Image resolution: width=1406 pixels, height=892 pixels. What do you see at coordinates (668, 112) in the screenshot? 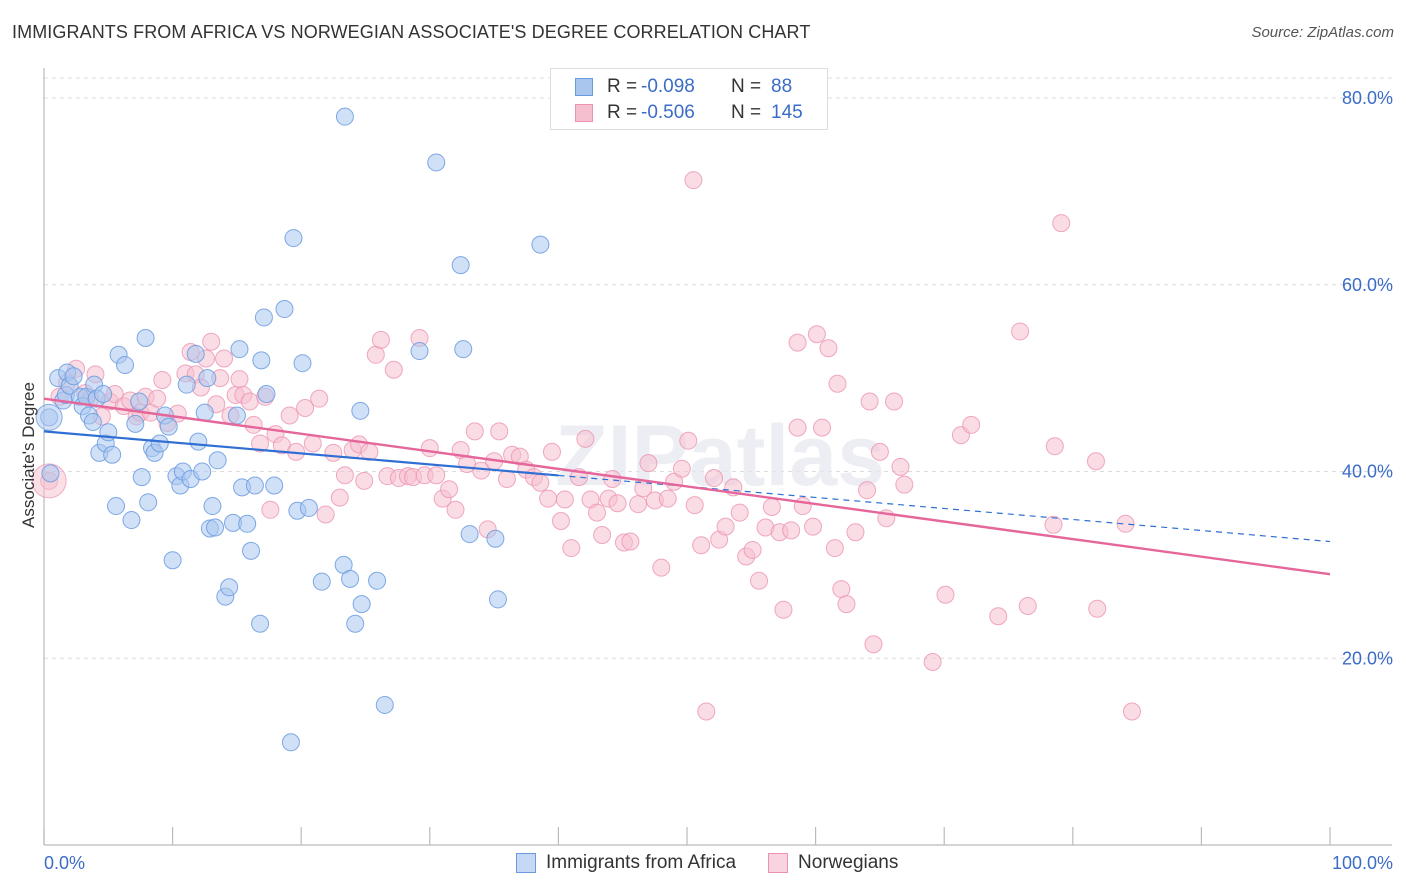
I see `legend-r-value: -0.506` at bounding box center [668, 112].